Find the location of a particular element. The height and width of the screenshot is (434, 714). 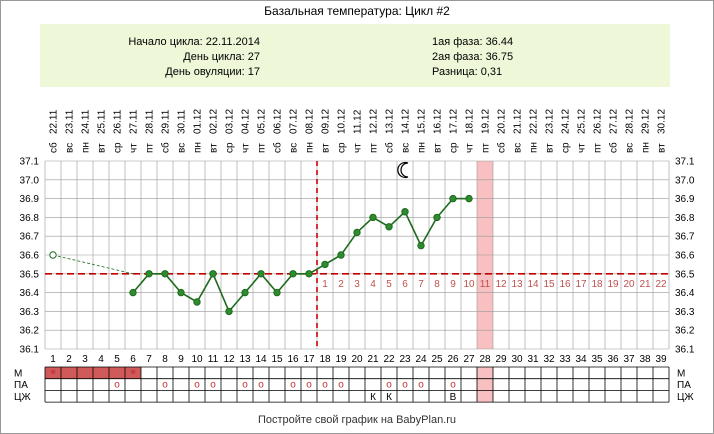

chart-title: Базальная температура: Цикл #2 is located at coordinates (357, 11).